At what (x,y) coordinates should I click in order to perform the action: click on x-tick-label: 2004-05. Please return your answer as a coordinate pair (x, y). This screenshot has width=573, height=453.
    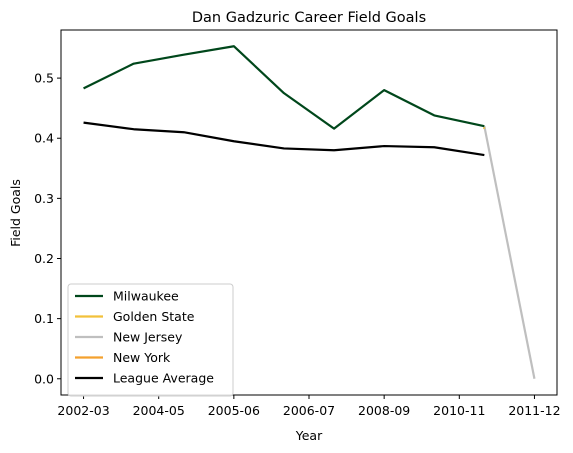
    Looking at the image, I should click on (159, 410).